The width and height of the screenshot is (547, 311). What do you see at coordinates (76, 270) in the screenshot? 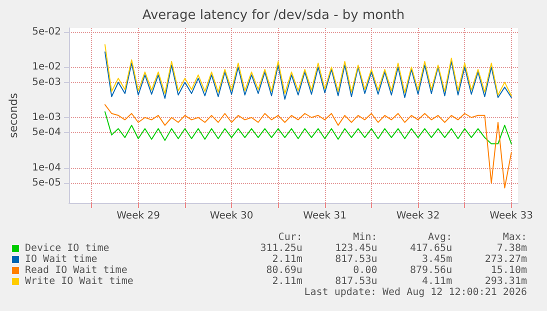
I see `legend-label: Read IO Wait time` at bounding box center [76, 270].